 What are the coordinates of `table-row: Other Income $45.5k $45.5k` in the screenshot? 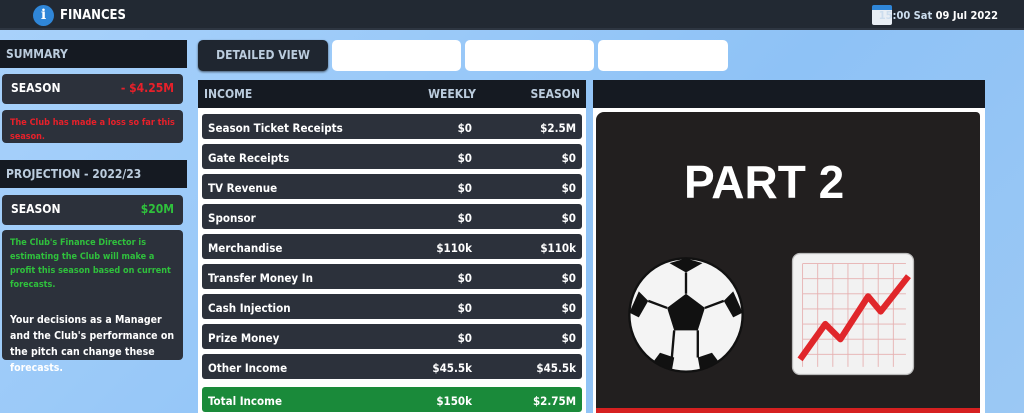 It's located at (392, 366).